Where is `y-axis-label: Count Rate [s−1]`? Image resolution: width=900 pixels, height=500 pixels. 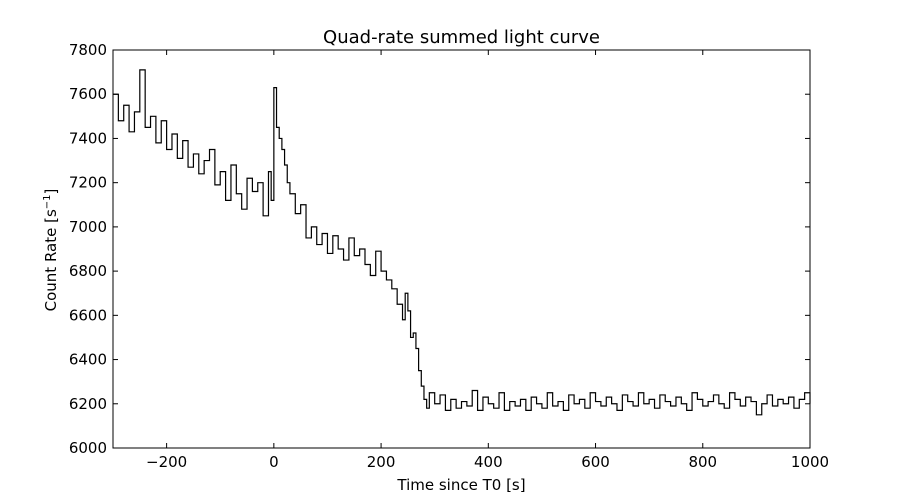
y-axis-label: Count Rate [s−1] is located at coordinates (51, 250).